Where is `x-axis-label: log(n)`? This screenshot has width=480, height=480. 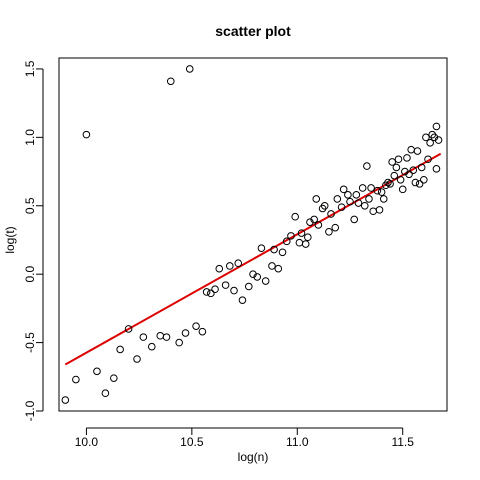
x-axis-label: log(n) is located at coordinates (253, 457).